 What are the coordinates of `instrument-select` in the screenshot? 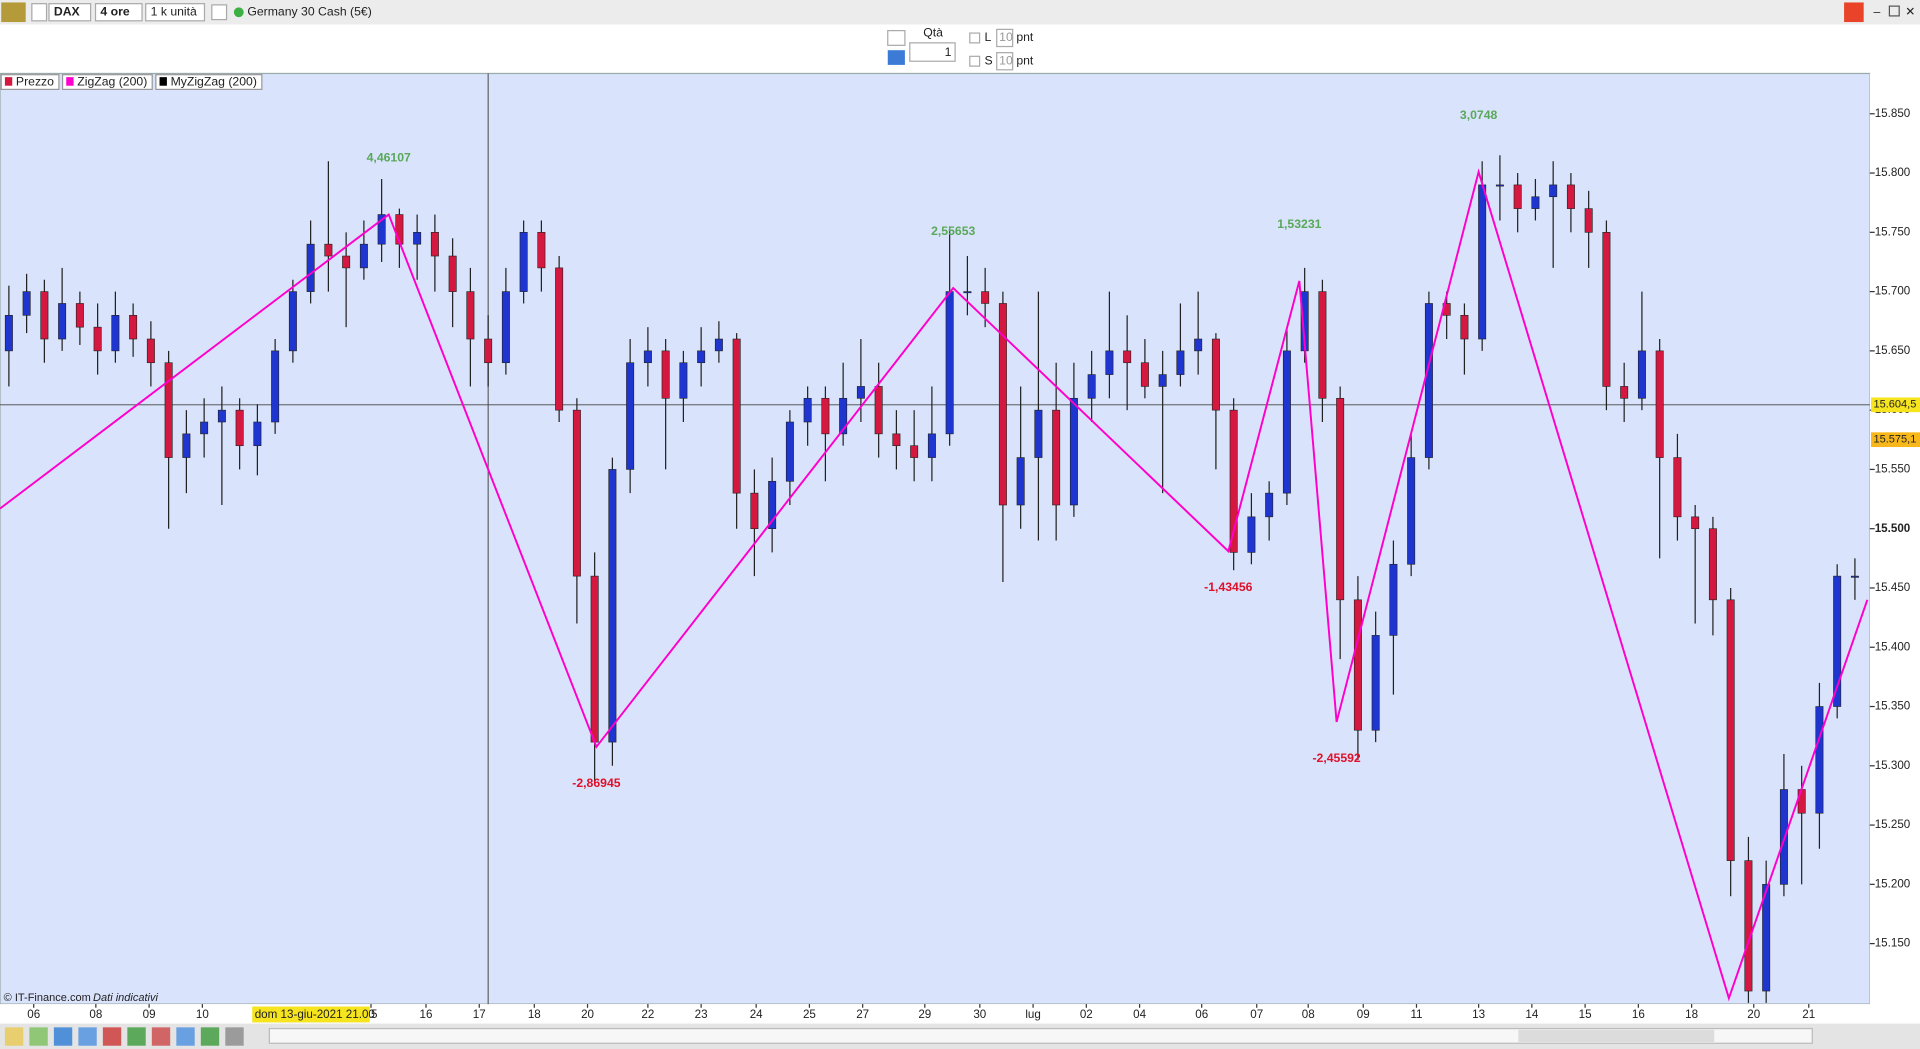 It's located at (70, 12).